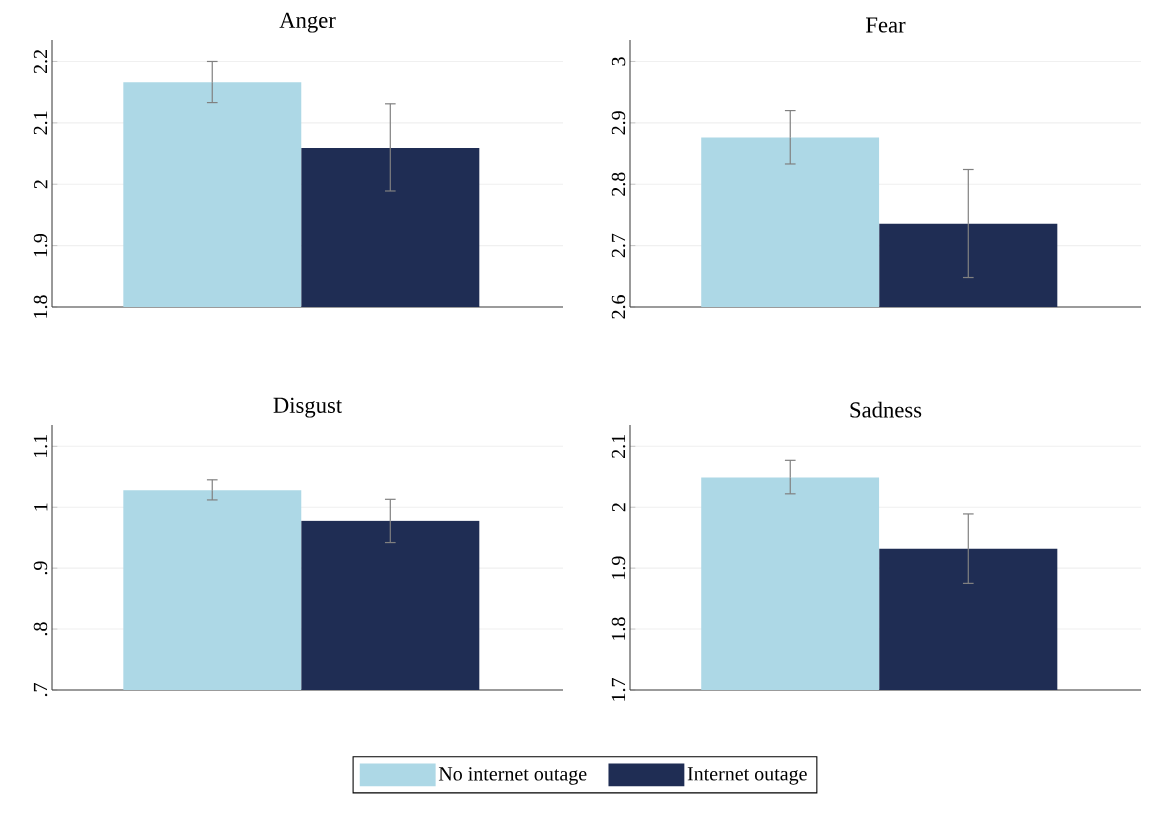  Describe the element at coordinates (618, 307) in the screenshot. I see `y-tick-label: 2.6` at that location.